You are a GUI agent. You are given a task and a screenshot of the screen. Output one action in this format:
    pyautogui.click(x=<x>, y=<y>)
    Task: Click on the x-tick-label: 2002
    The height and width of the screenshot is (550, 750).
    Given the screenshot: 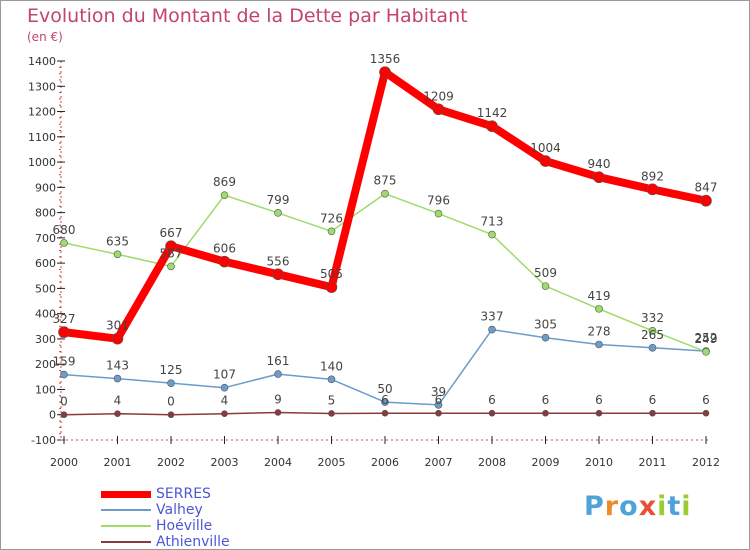 What is the action you would take?
    pyautogui.click(x=171, y=462)
    